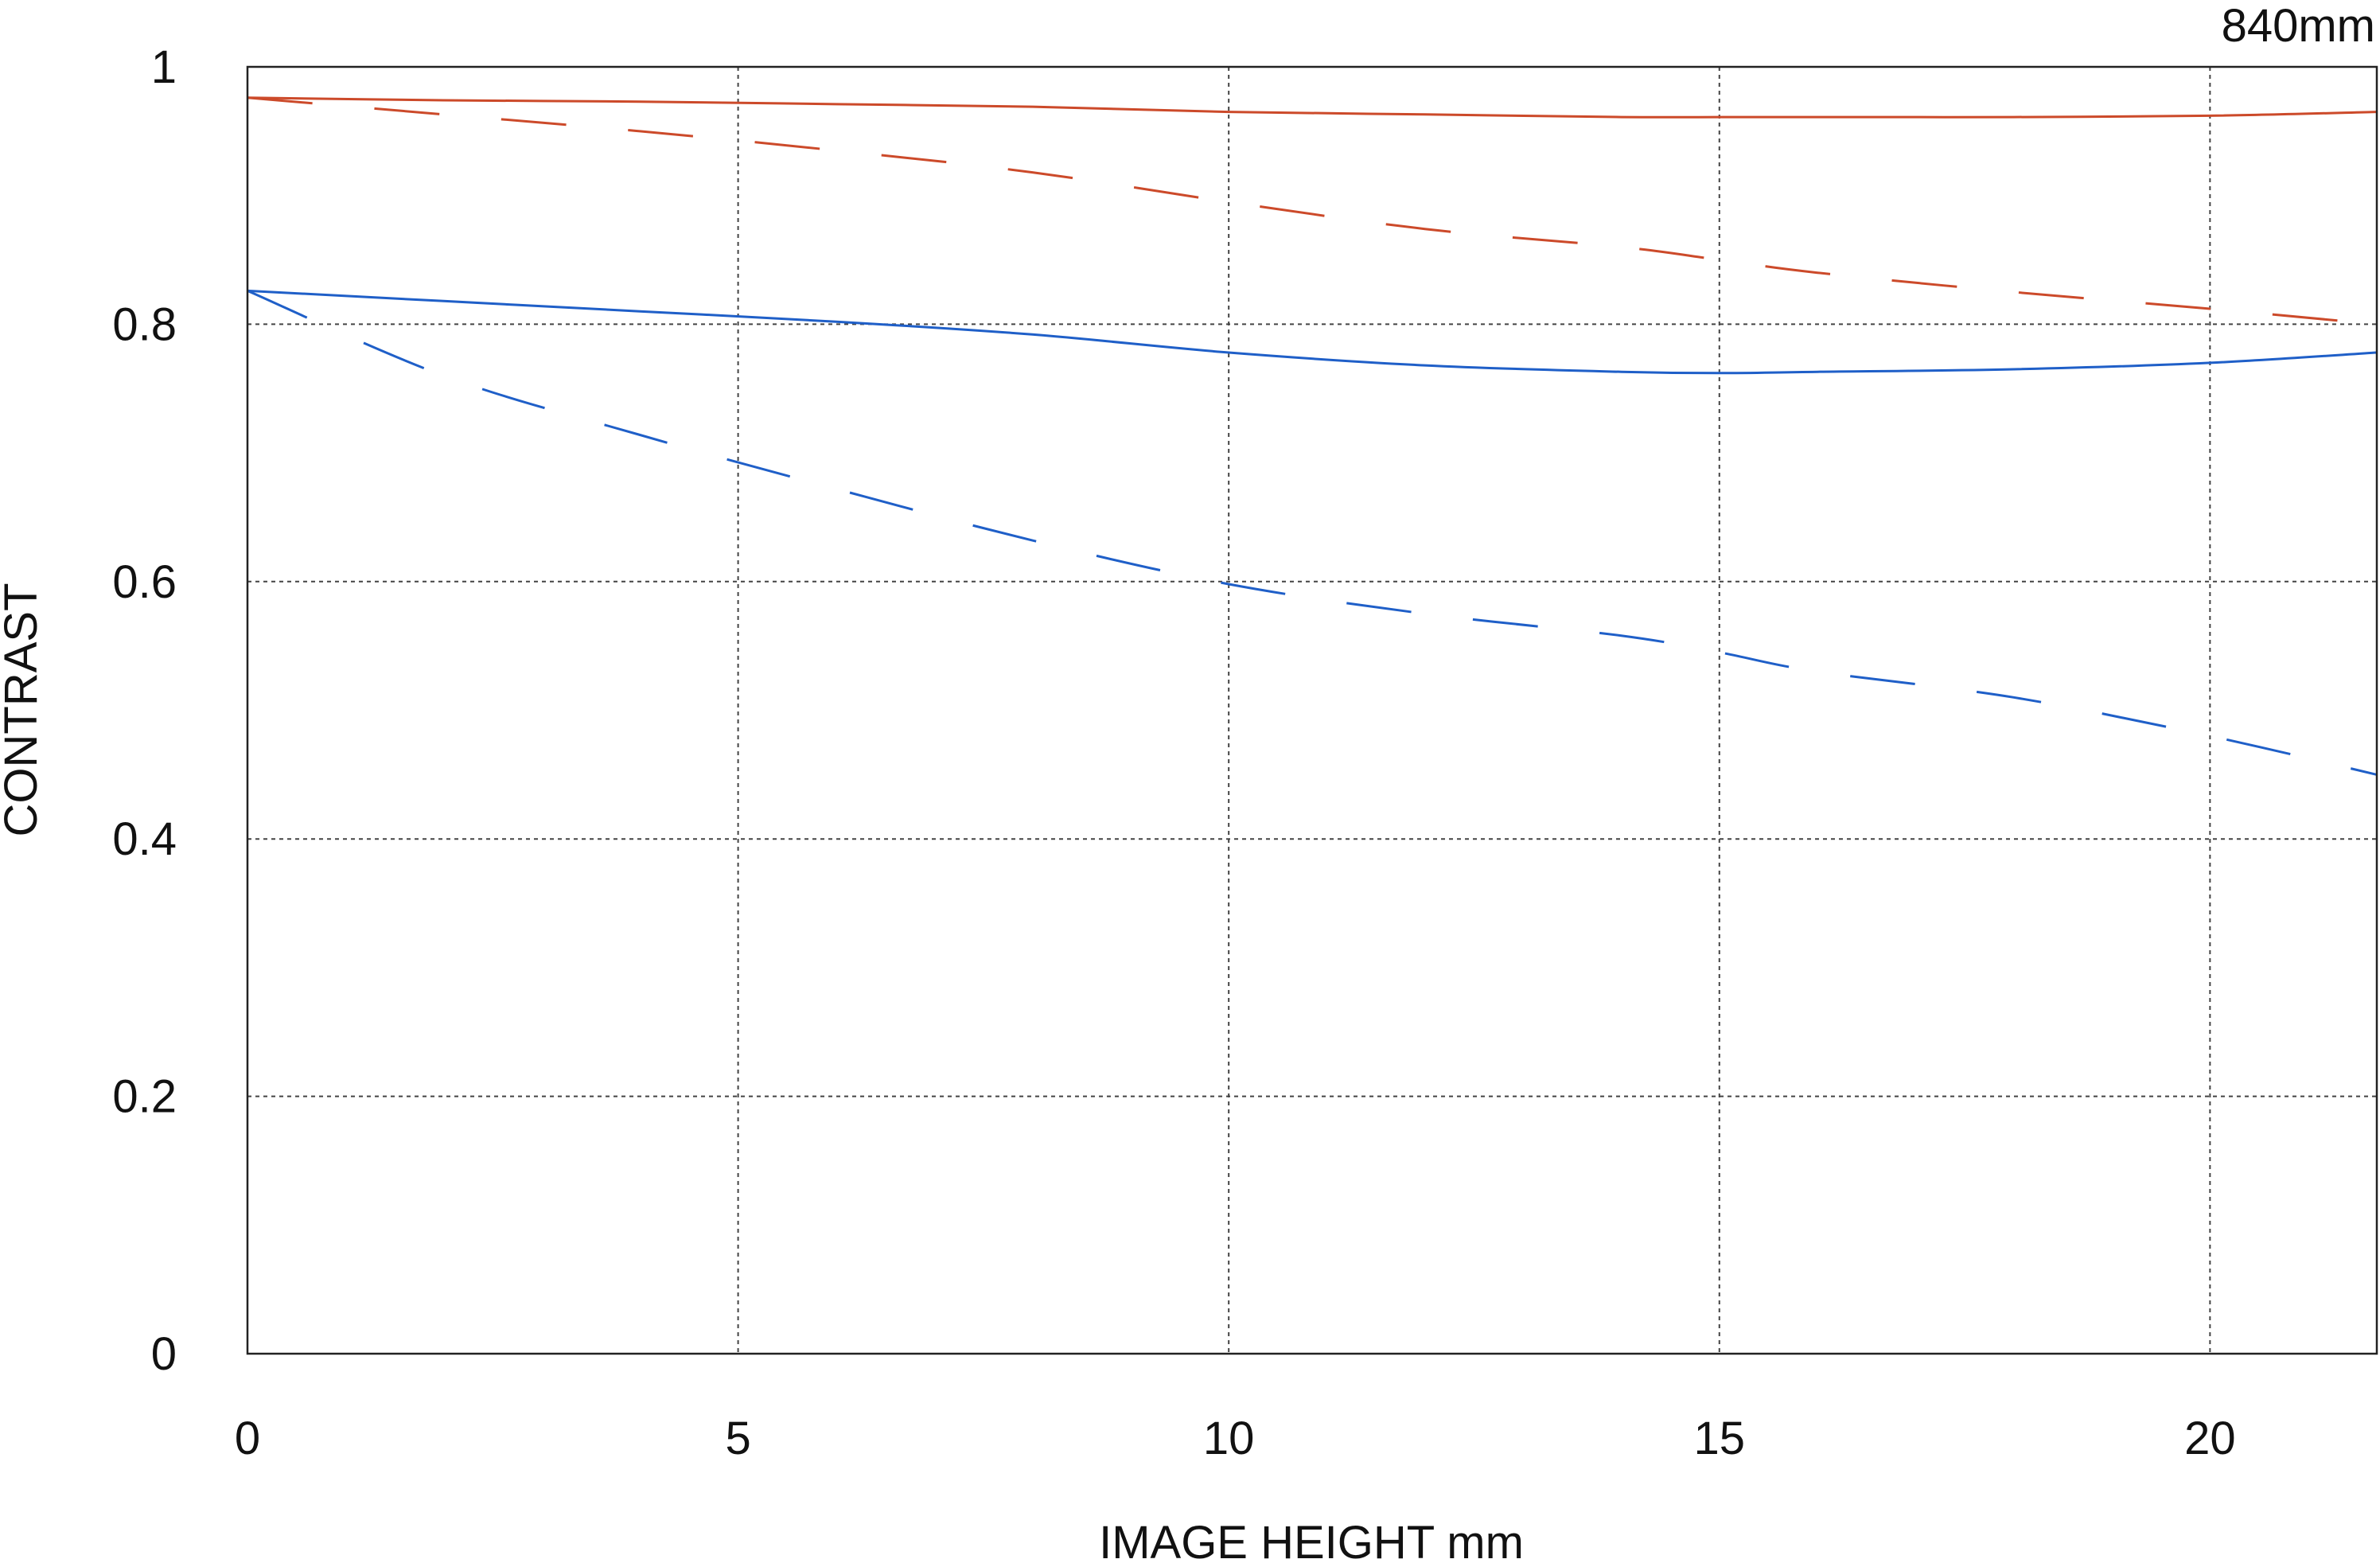 Image resolution: width=2380 pixels, height=1563 pixels. Describe the element at coordinates (144, 839) in the screenshot. I see `y-tick-label: 0.4` at that location.